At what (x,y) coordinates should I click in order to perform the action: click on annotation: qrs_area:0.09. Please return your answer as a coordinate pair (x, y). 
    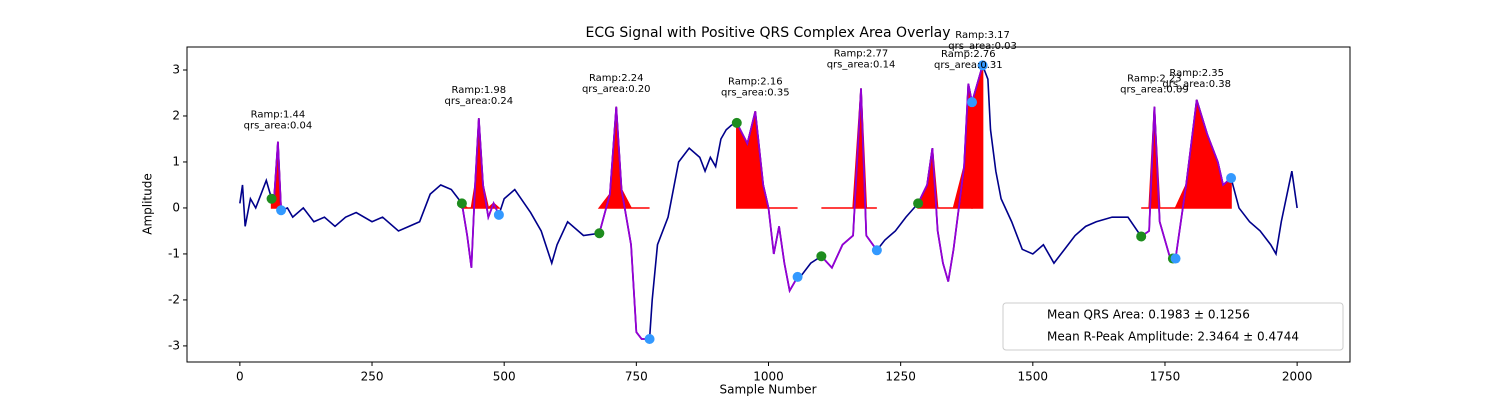
    Looking at the image, I should click on (1154, 89).